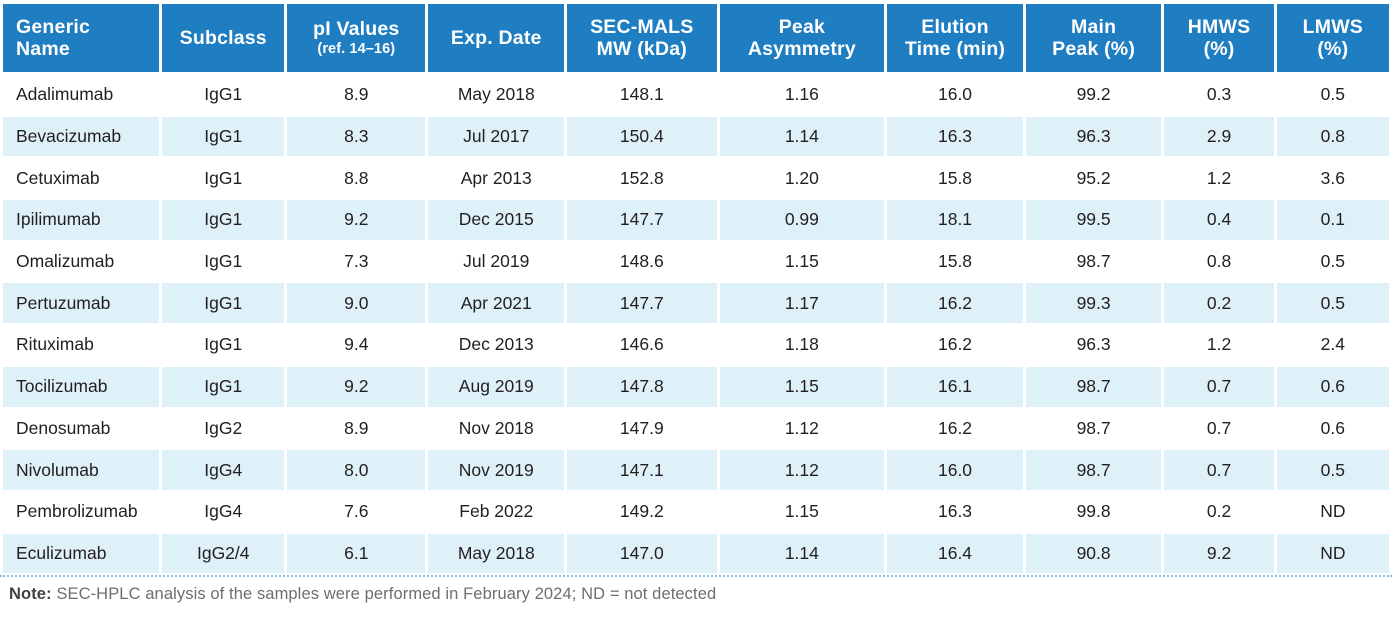  What do you see at coordinates (498, 179) in the screenshot?
I see `cell-exp-date: Apr 2013` at bounding box center [498, 179].